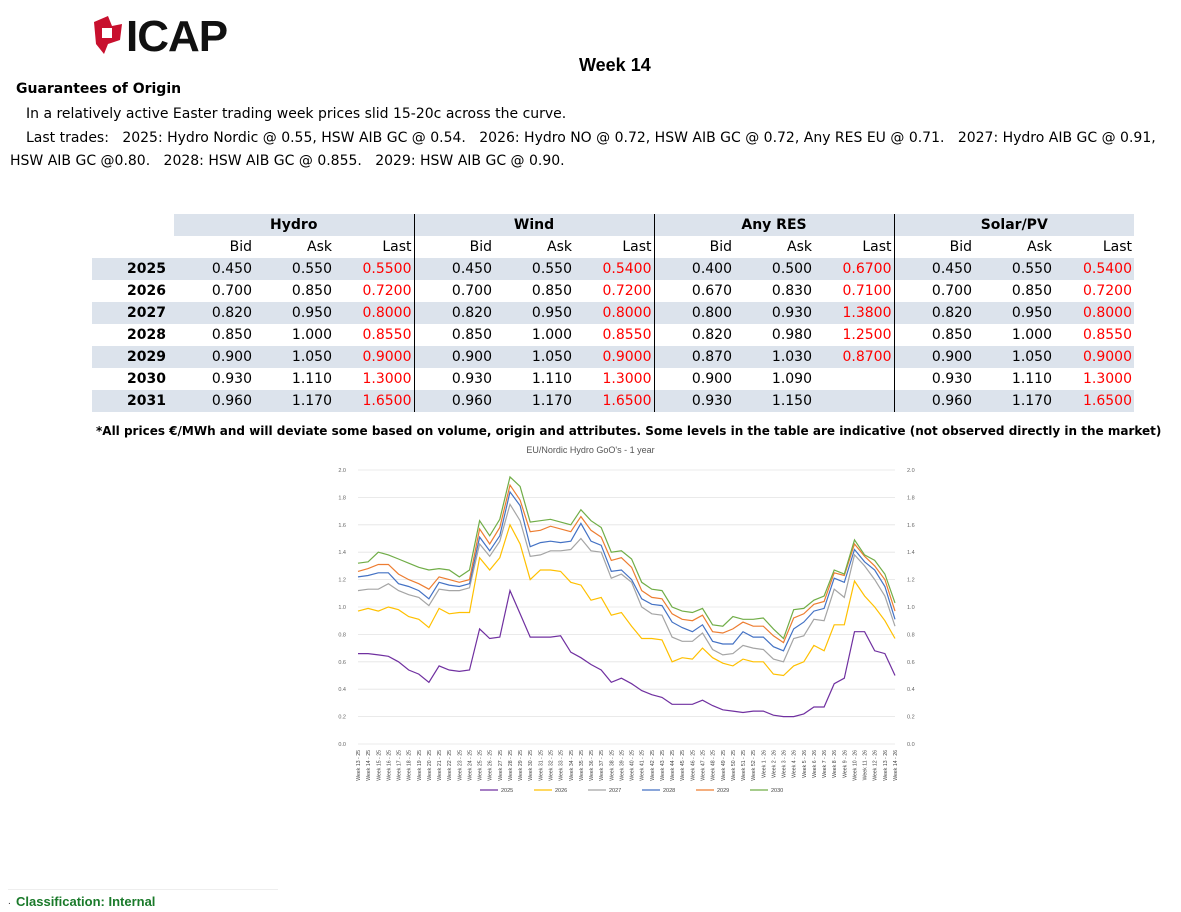 Image resolution: width=1181 pixels, height=912 pixels. Describe the element at coordinates (389, 765) in the screenshot. I see `x-tick-label: Week 16 - 25` at that location.